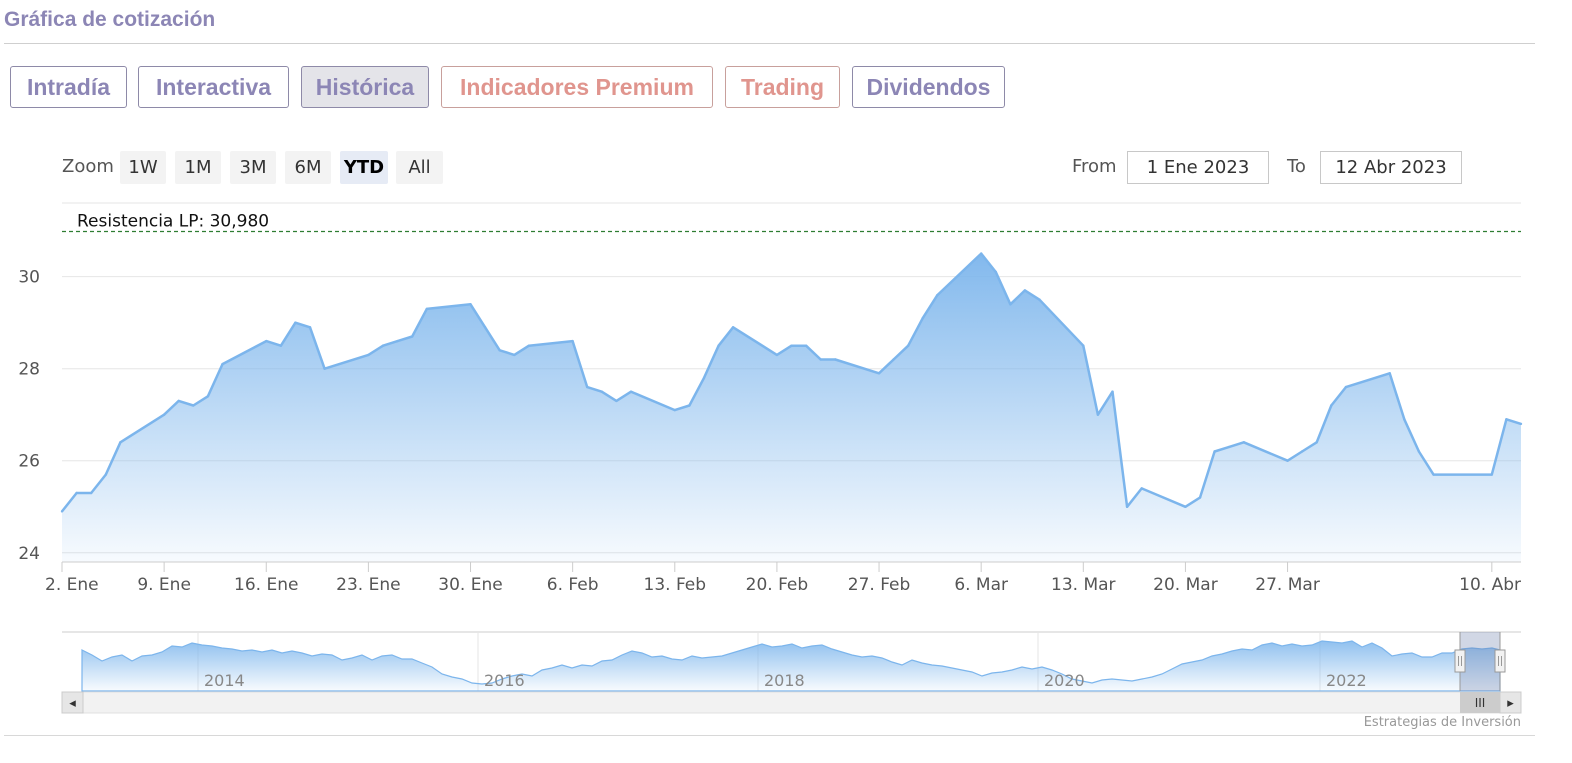 This screenshot has width=1572, height=763. I want to click on tab-interactiva: Interactiva, so click(213, 87).